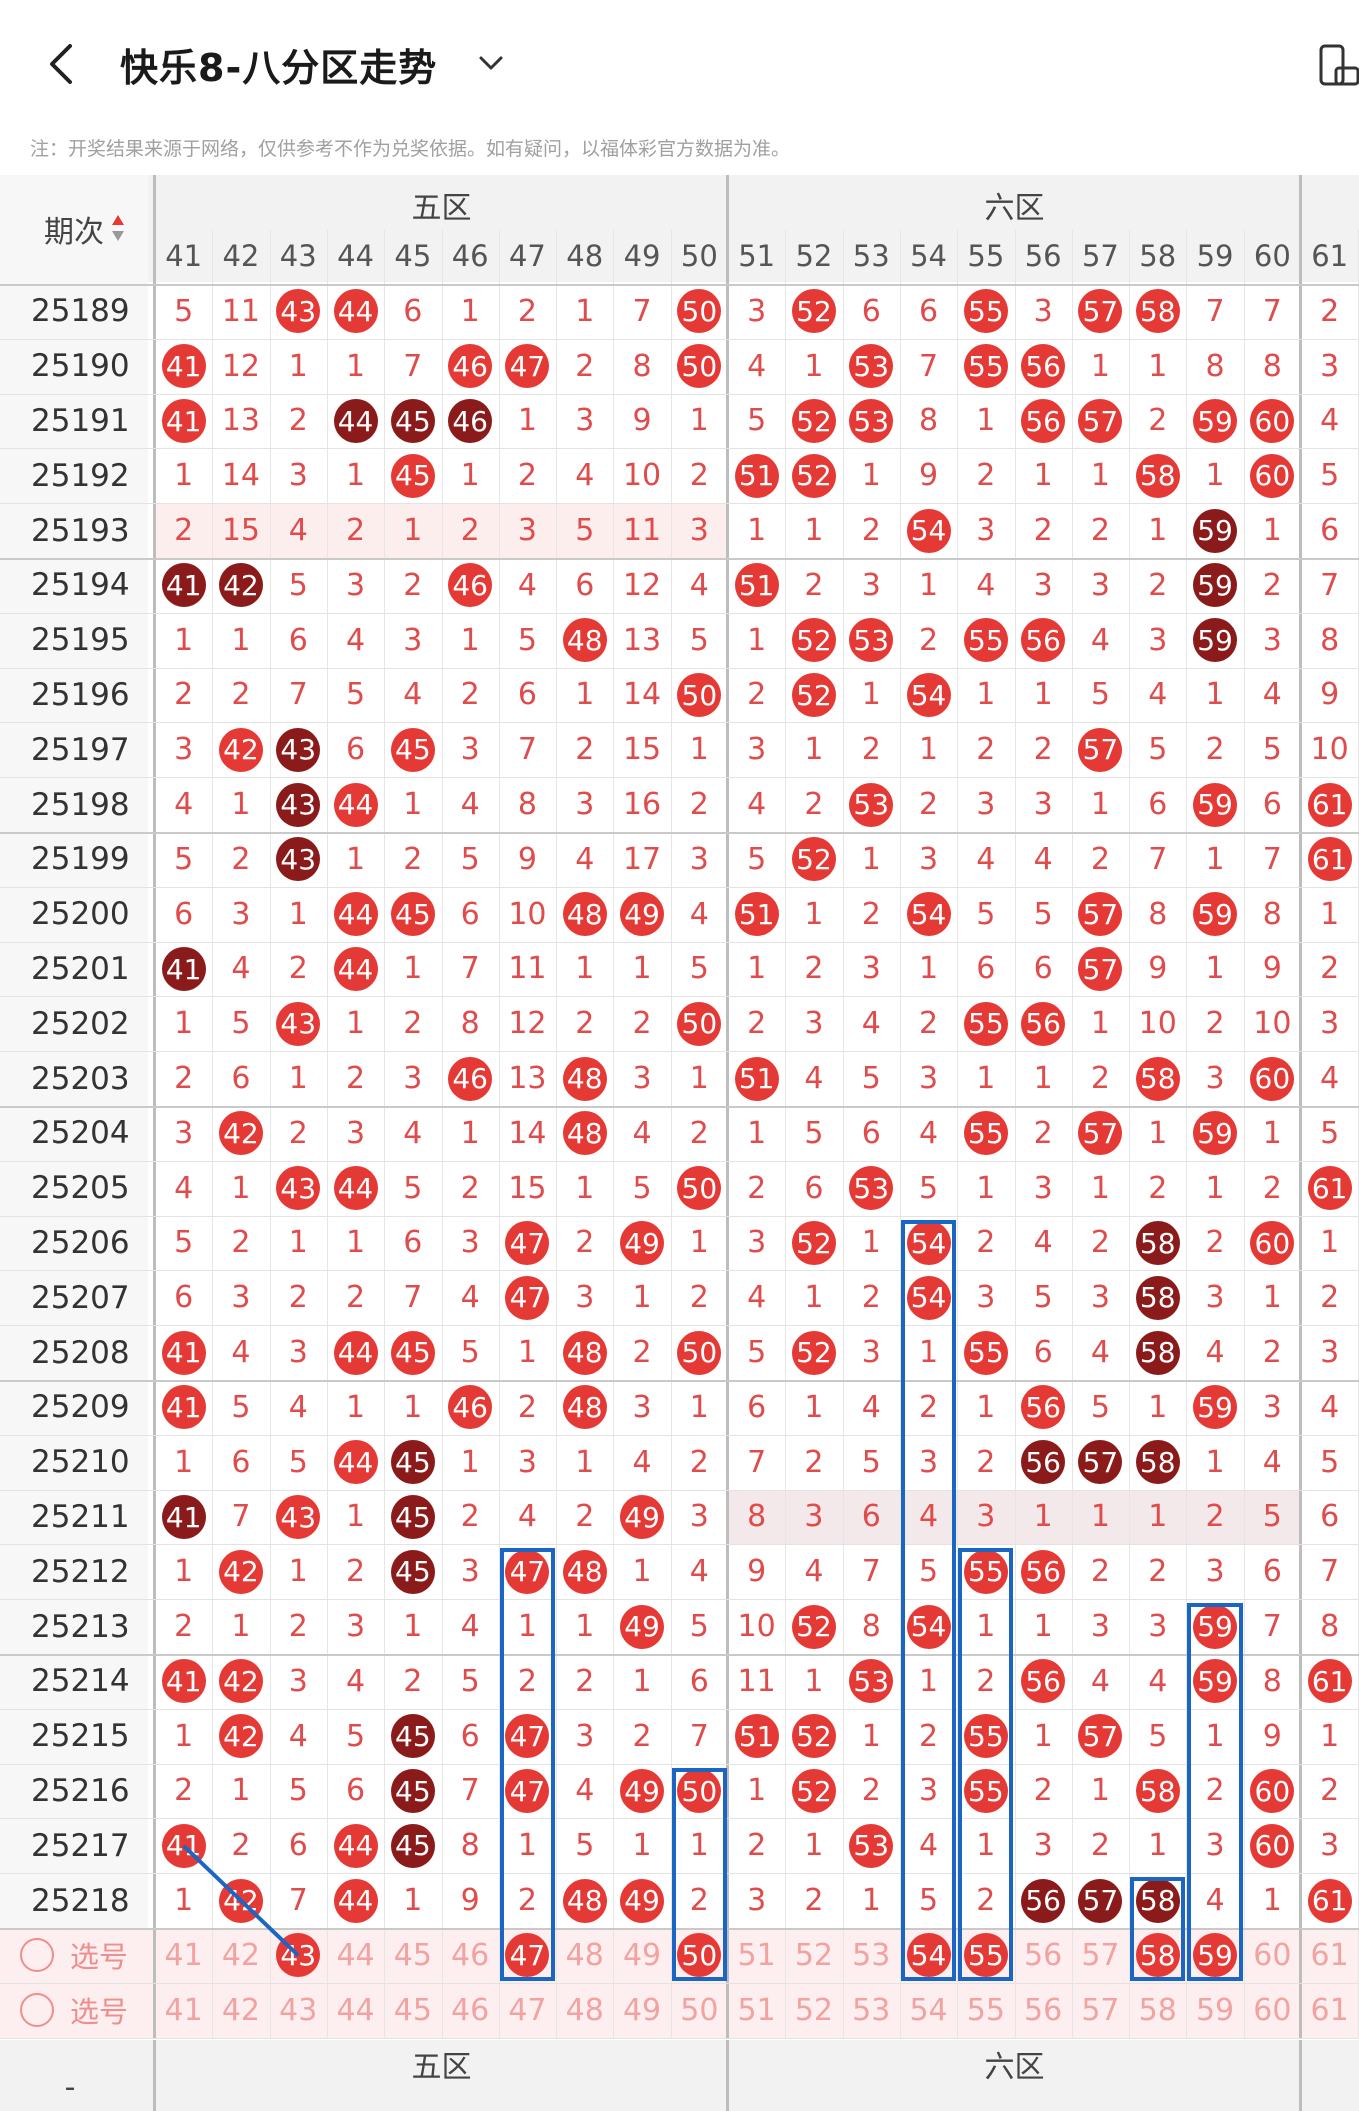 The width and height of the screenshot is (1359, 2111). I want to click on picked-ball: 43, so click(298, 1955).